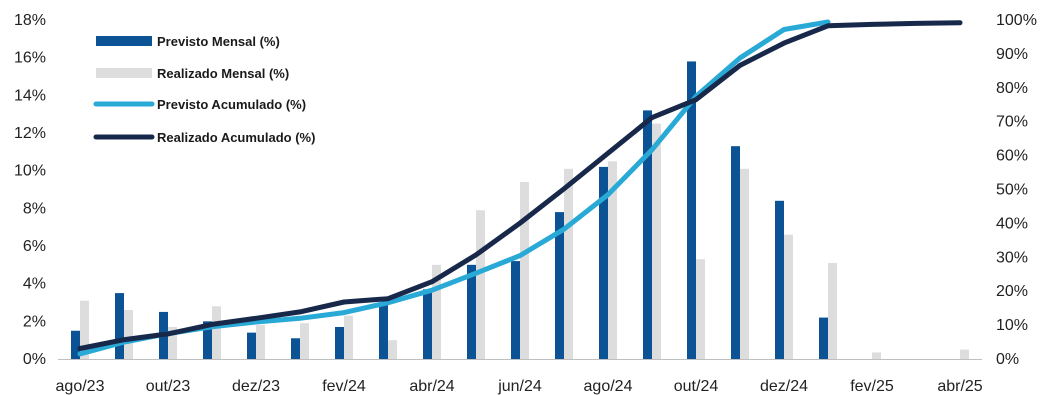 This screenshot has width=1046, height=395. Describe the element at coordinates (431, 386) in the screenshot. I see `x-tick-label: abr/24` at that location.